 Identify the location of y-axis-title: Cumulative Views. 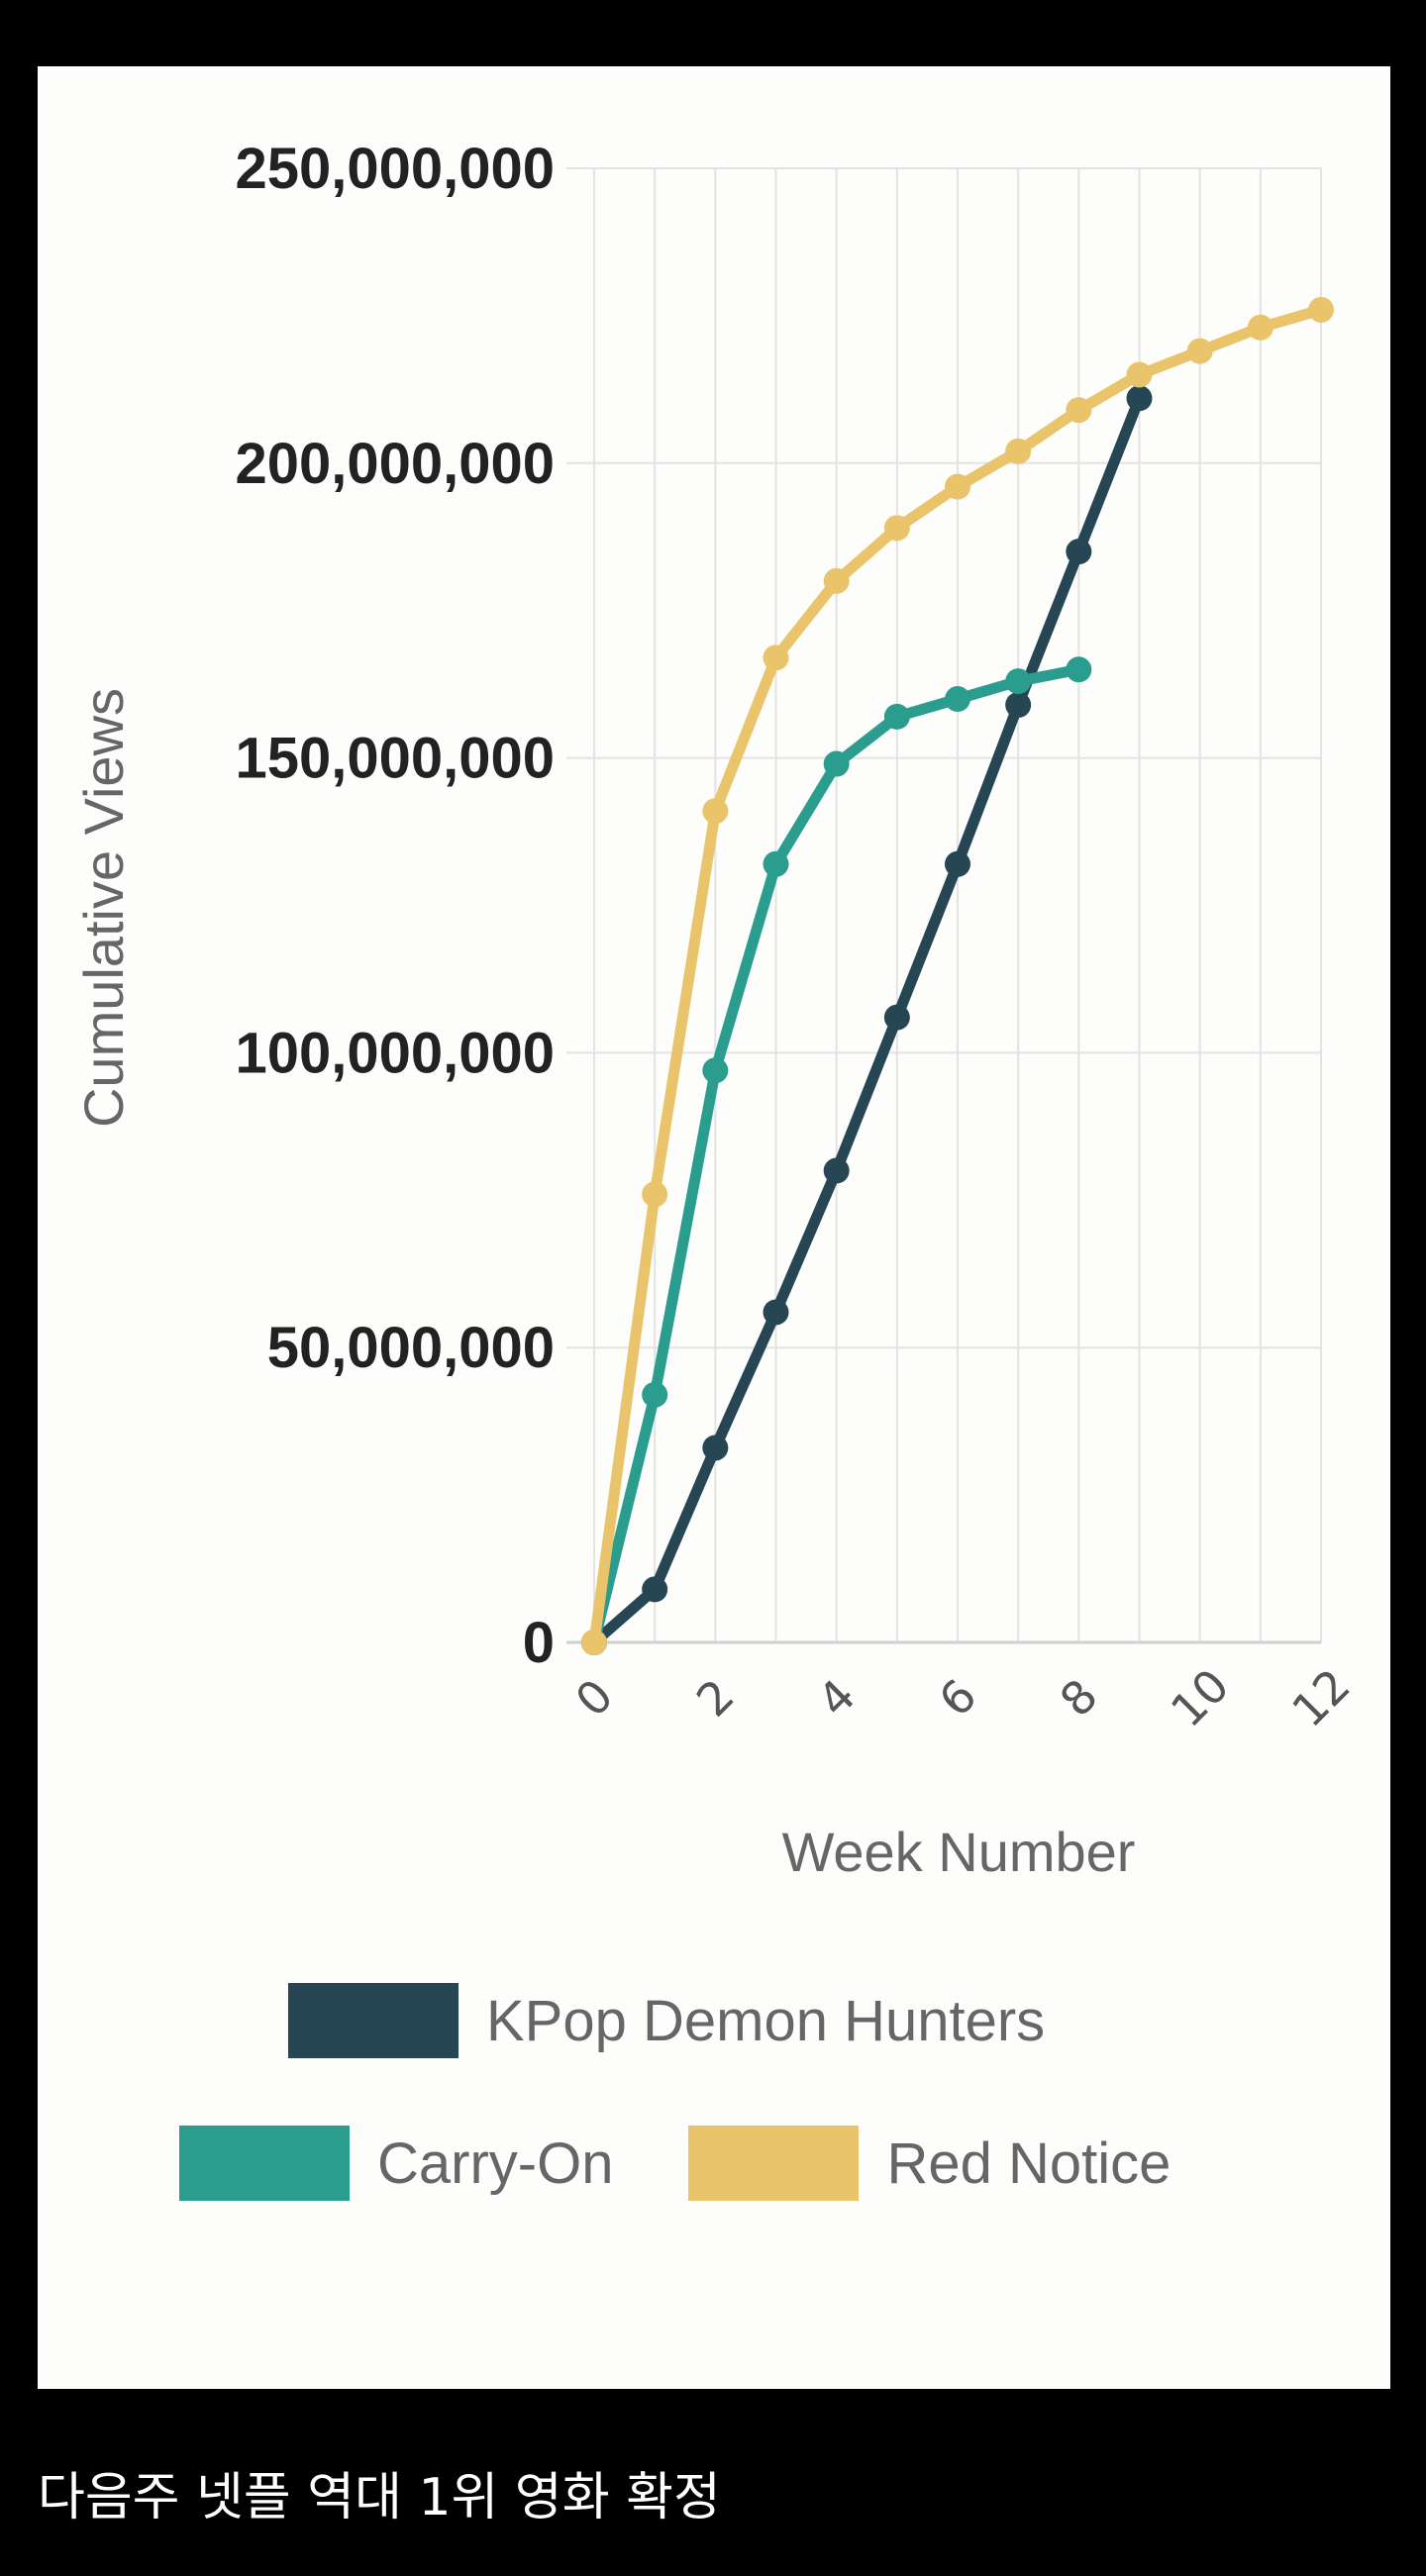
(103, 908).